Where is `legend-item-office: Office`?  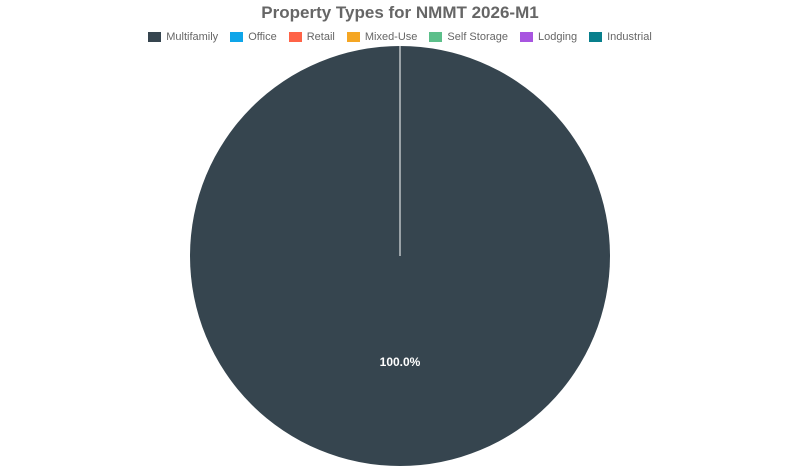
legend-item-office: Office is located at coordinates (253, 37).